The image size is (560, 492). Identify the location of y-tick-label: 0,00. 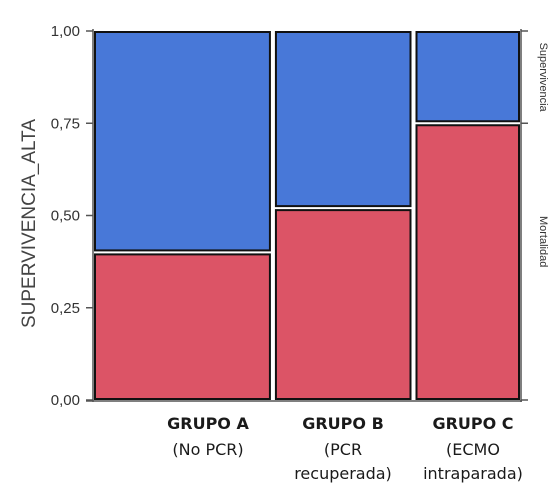
(65, 400).